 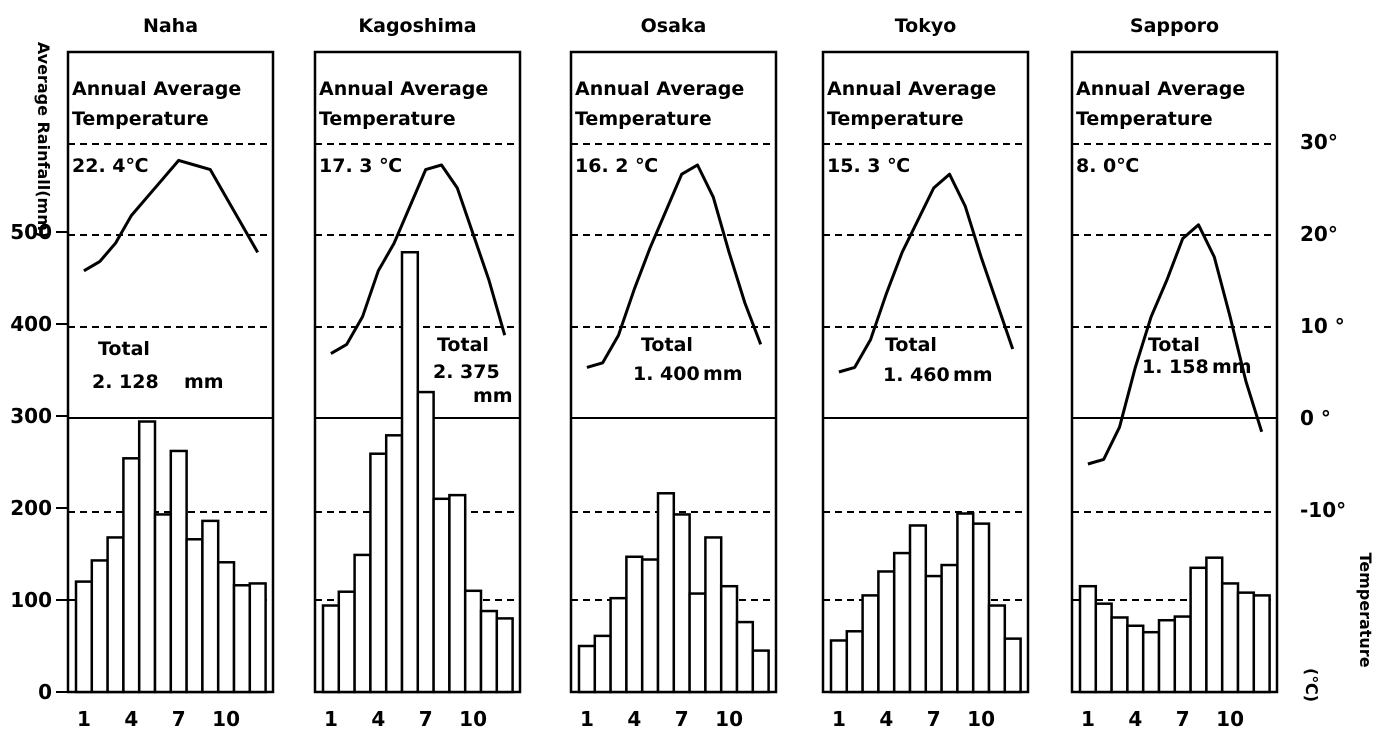 What do you see at coordinates (125, 382) in the screenshot?
I see `total-rainfall-value: 2. 128` at bounding box center [125, 382].